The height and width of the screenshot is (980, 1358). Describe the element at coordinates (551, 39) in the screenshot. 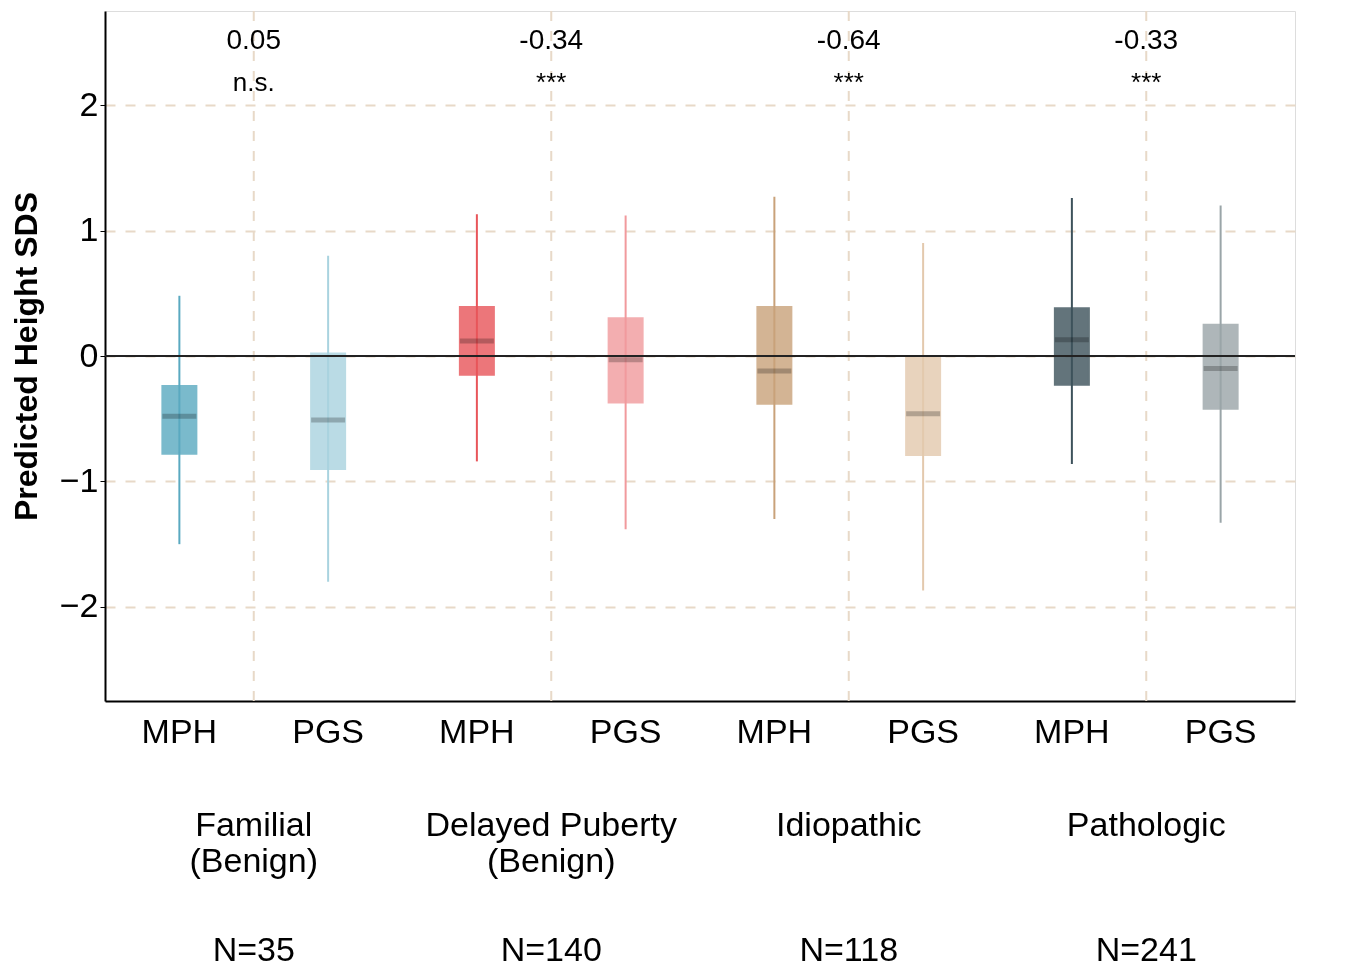

I see `annotation: -0.34` at that location.